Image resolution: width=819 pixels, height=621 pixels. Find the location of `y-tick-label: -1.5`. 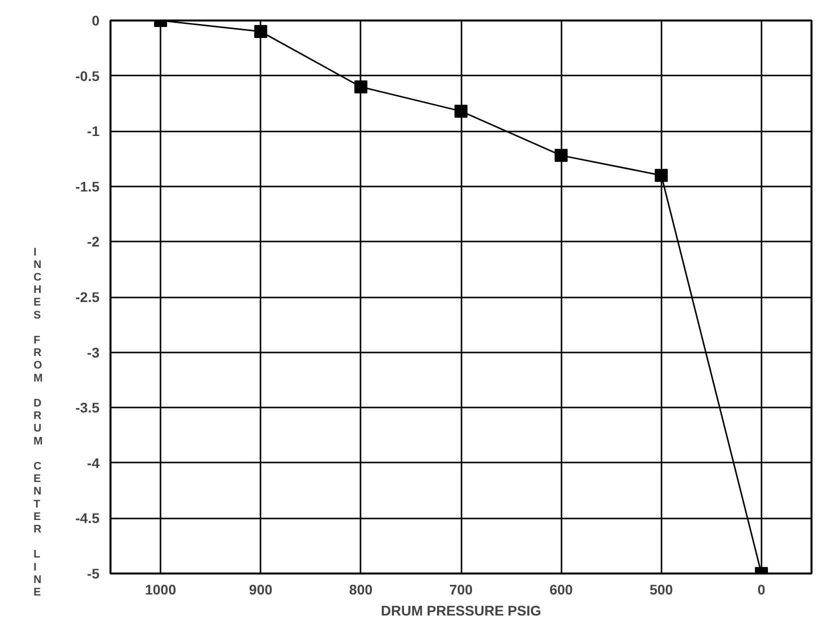

y-tick-label: -1.5 is located at coordinates (87, 186).